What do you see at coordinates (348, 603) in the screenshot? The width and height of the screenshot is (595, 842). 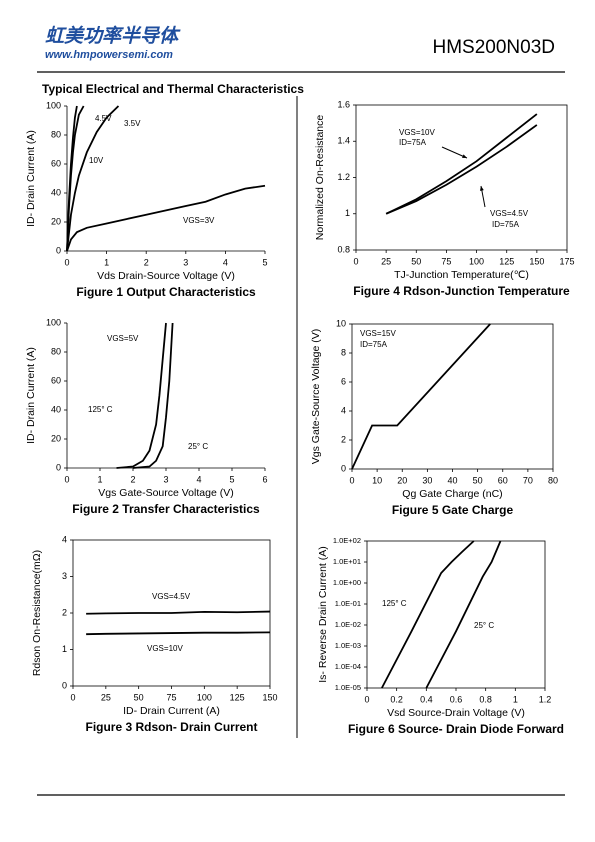 I see `y-tick-label: 1.0E-01` at bounding box center [348, 603].